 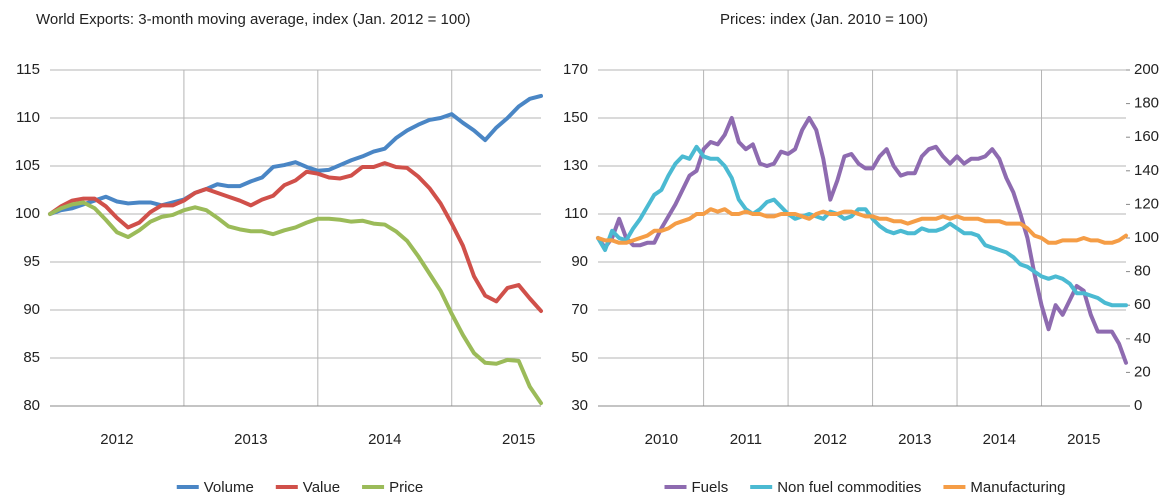 I want to click on y-tick-label: 100, so click(x=27, y=213).